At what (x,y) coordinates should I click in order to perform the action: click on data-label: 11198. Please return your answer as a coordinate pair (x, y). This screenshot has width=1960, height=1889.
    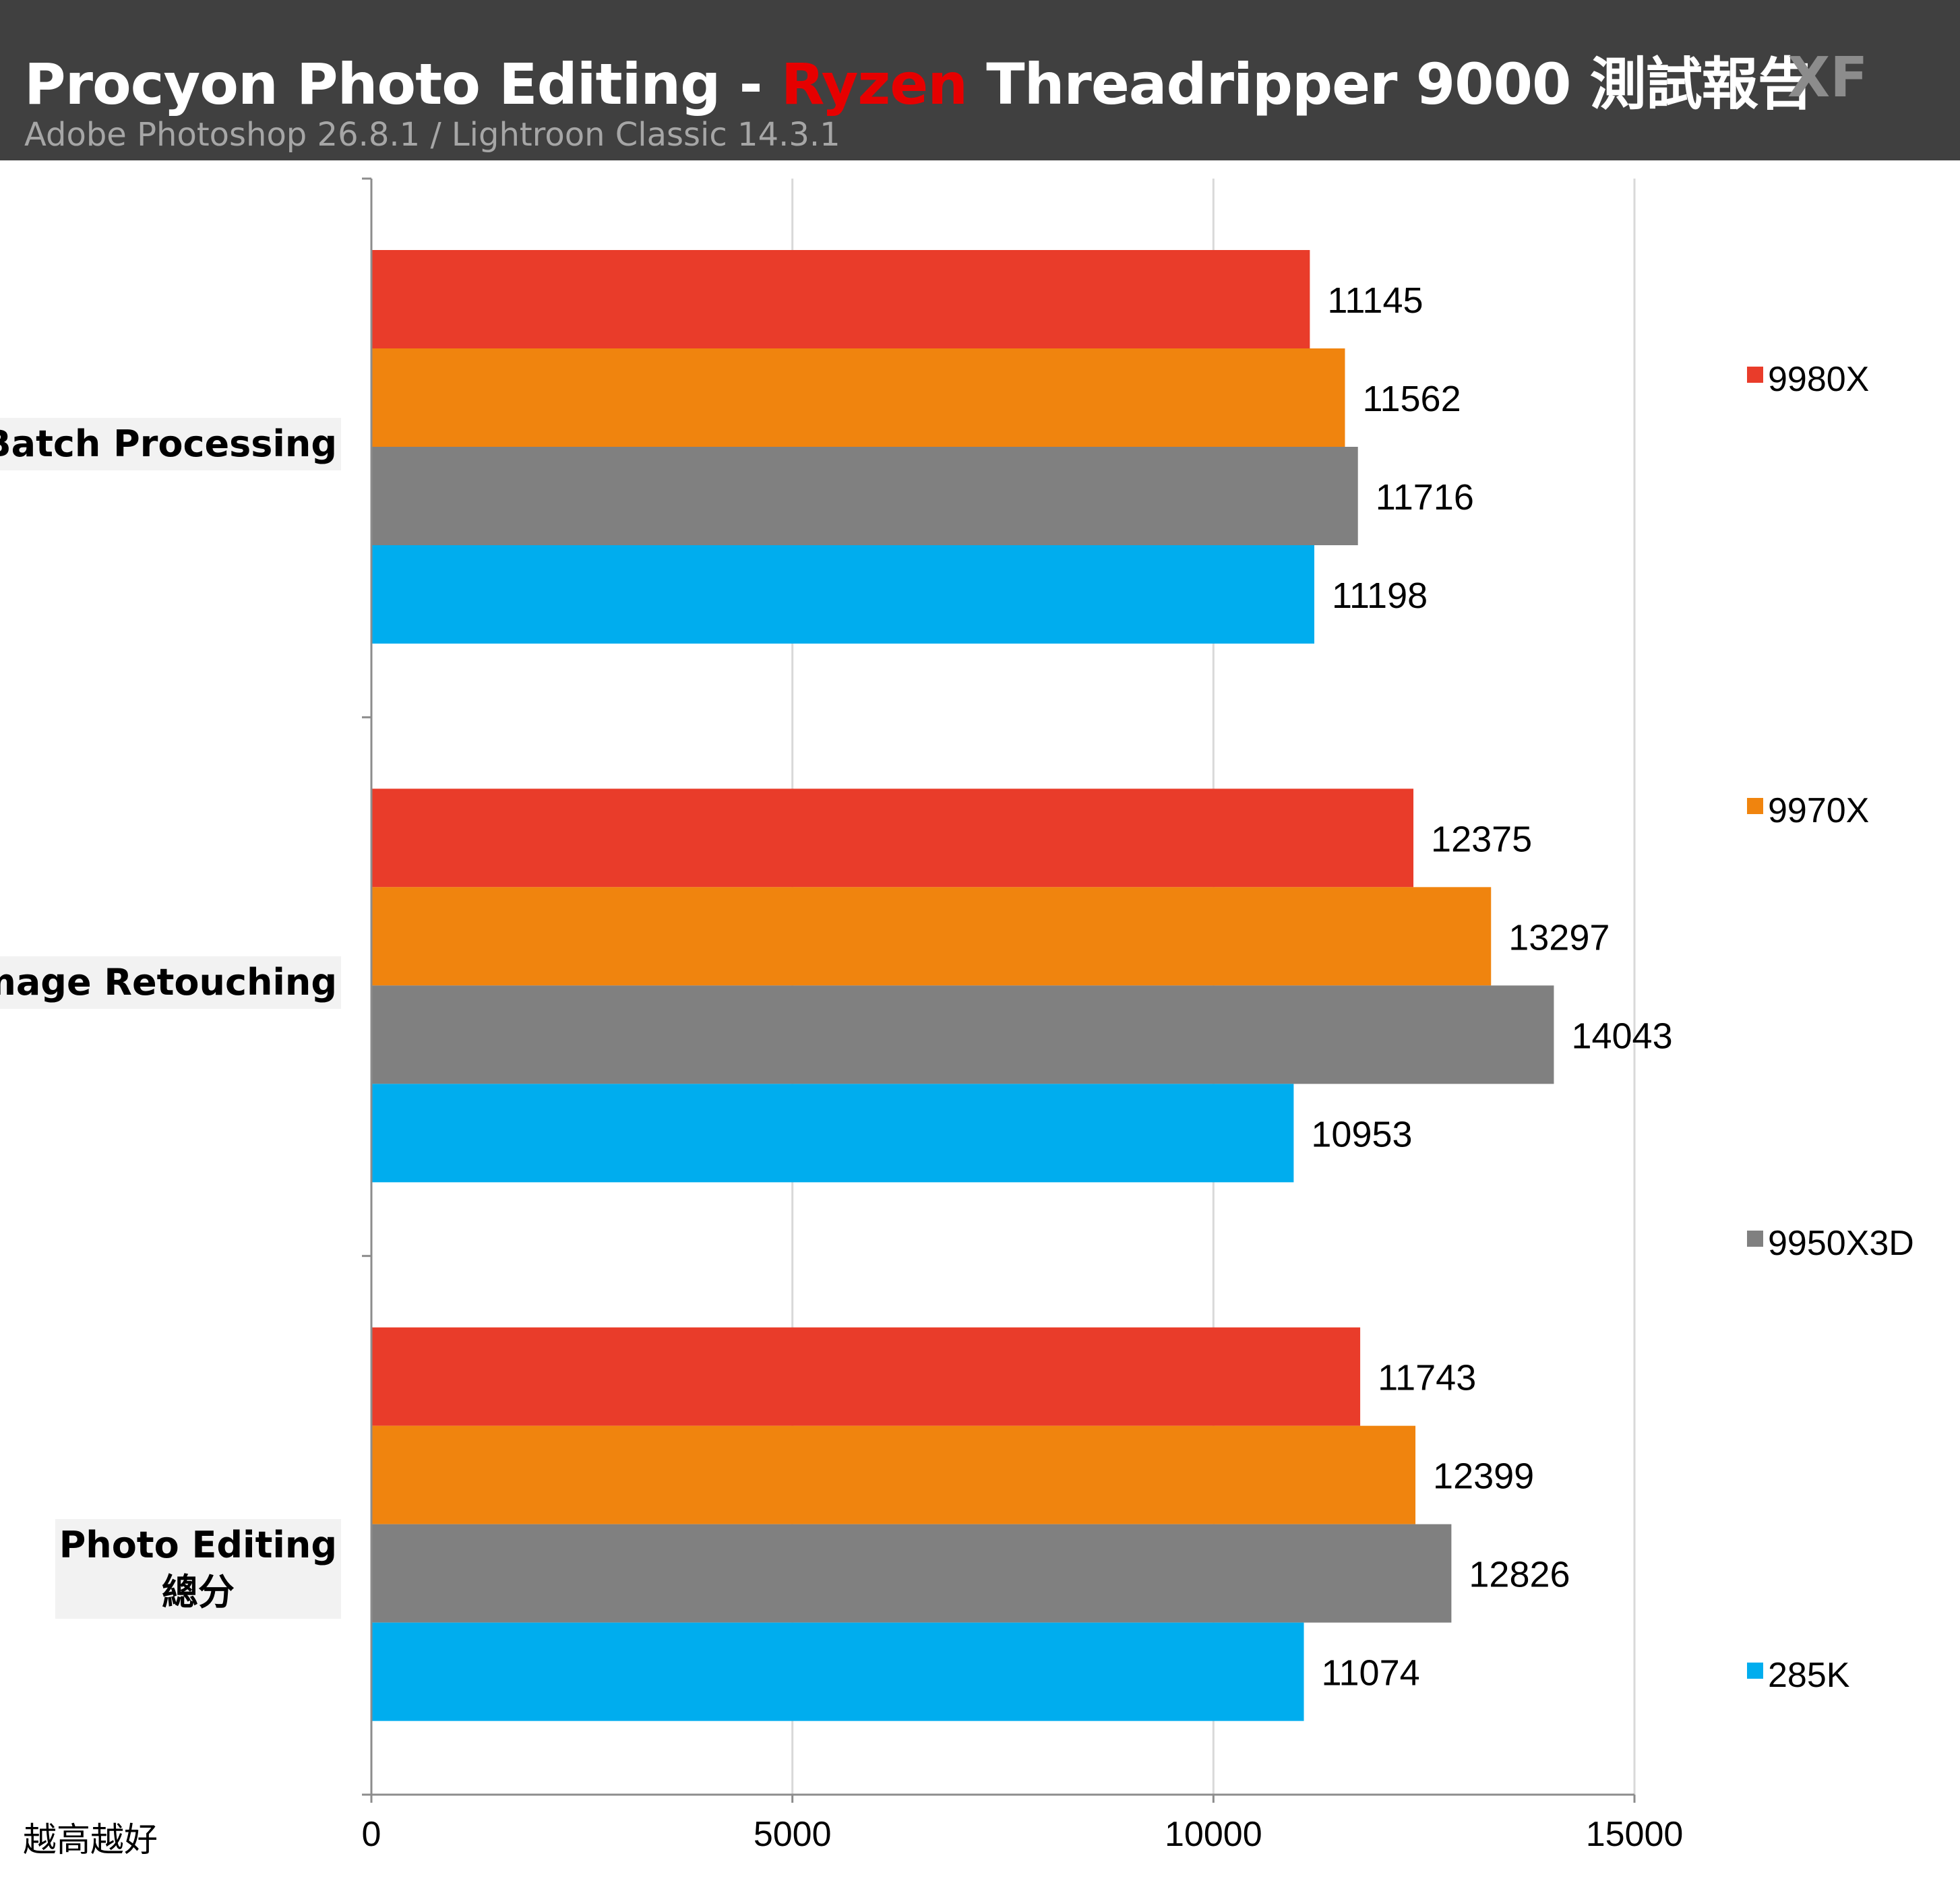
    Looking at the image, I should click on (1380, 596).